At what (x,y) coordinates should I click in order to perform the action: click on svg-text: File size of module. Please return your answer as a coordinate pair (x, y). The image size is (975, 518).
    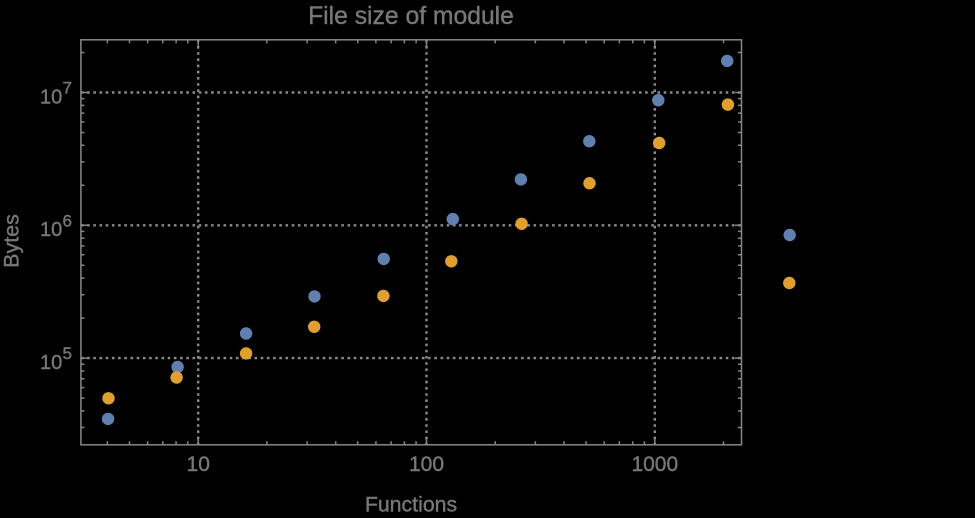
    Looking at the image, I should click on (411, 16).